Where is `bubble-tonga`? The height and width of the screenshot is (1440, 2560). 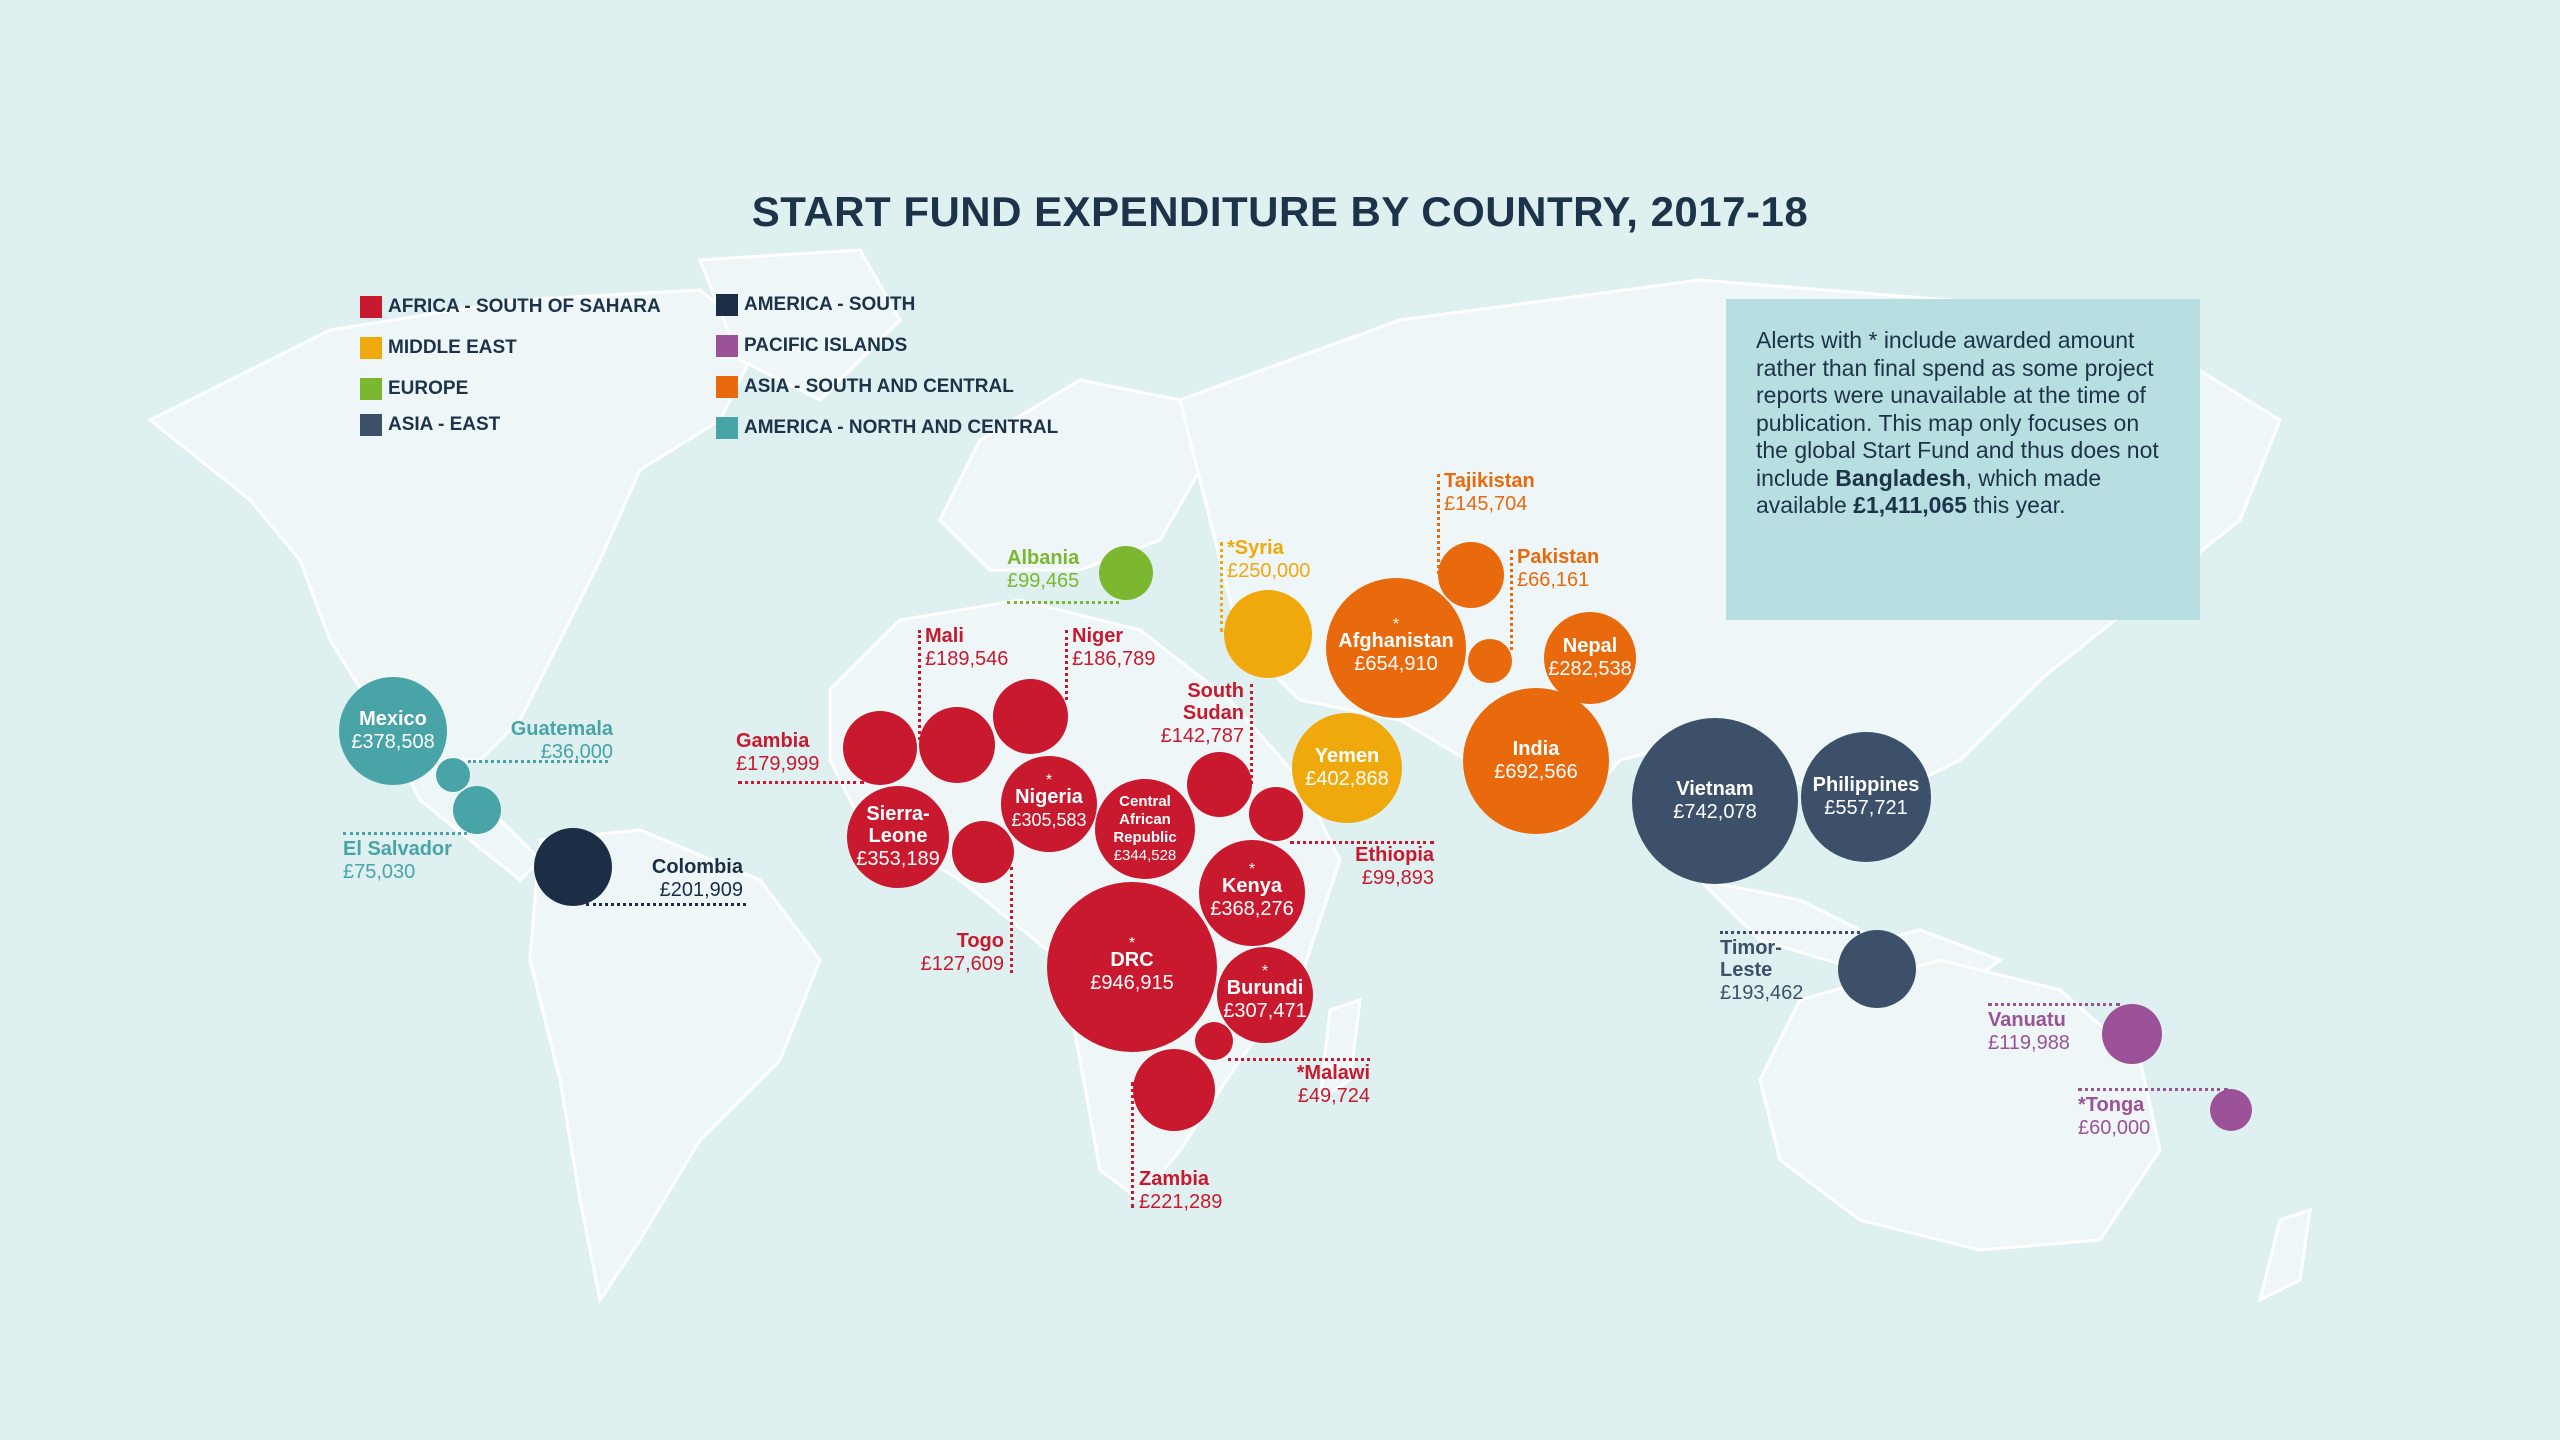 bubble-tonga is located at coordinates (2231, 1110).